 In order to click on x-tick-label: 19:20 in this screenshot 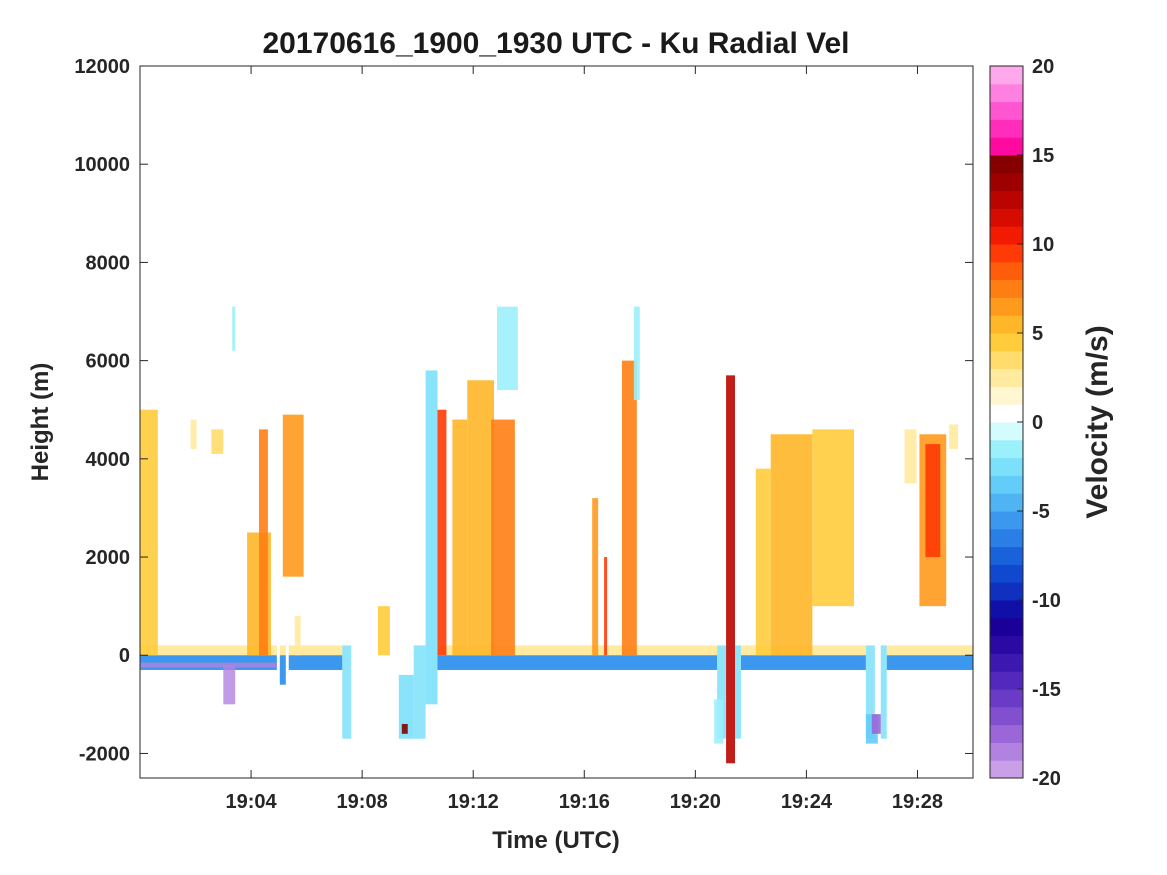, I will do `click(695, 802)`.